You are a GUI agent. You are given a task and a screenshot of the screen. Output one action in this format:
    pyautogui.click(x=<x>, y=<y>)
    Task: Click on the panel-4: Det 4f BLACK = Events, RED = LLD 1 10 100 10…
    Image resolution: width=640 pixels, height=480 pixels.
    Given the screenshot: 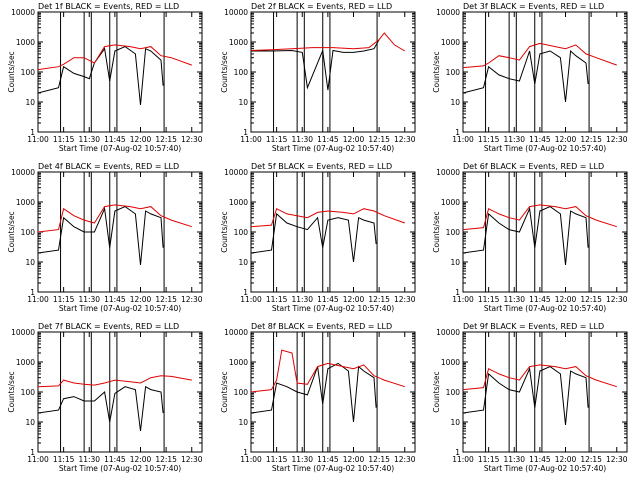 What is the action you would take?
    pyautogui.click(x=105, y=237)
    